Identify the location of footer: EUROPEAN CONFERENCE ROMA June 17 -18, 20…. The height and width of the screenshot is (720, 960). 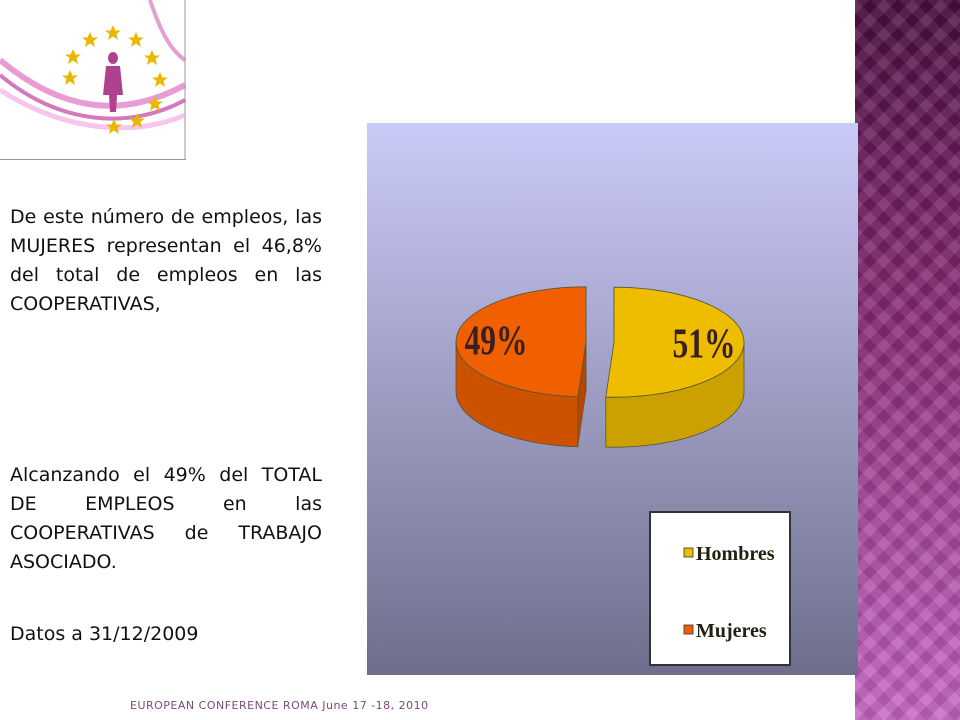
(279, 705).